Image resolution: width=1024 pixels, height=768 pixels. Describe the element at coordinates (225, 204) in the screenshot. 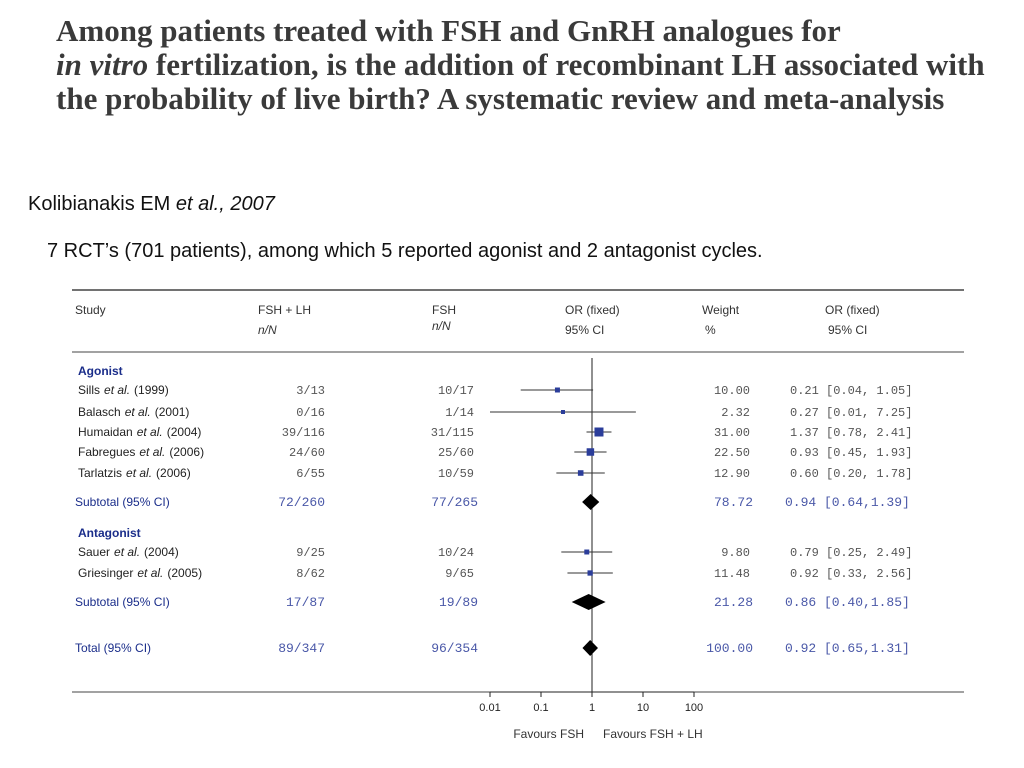

I see `citation-etal: et al., 2007` at that location.